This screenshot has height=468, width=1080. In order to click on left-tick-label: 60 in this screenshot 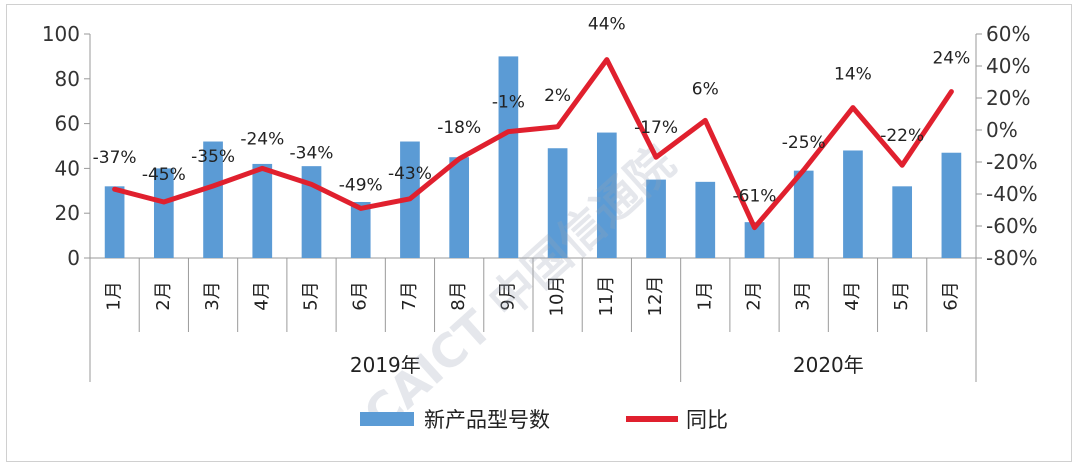, I will do `click(67, 124)`.